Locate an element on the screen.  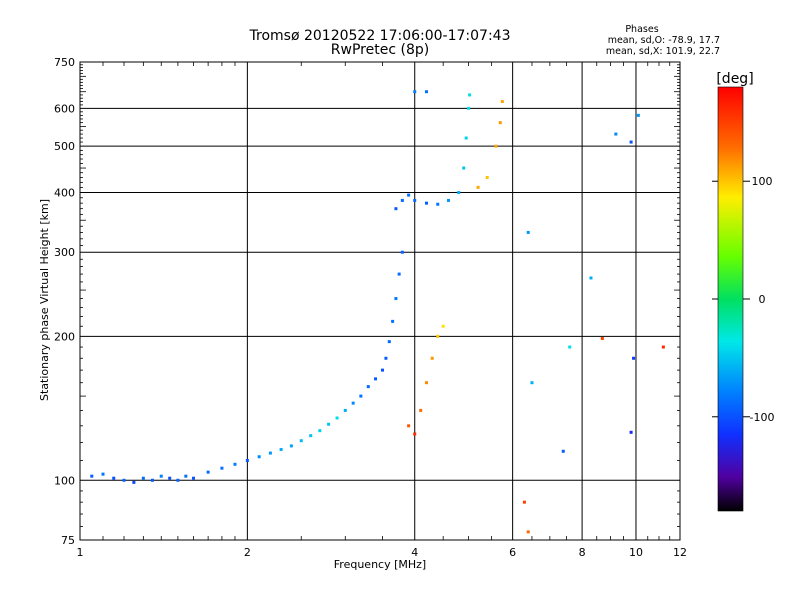
y-tick-label: 400 is located at coordinates (64, 192).